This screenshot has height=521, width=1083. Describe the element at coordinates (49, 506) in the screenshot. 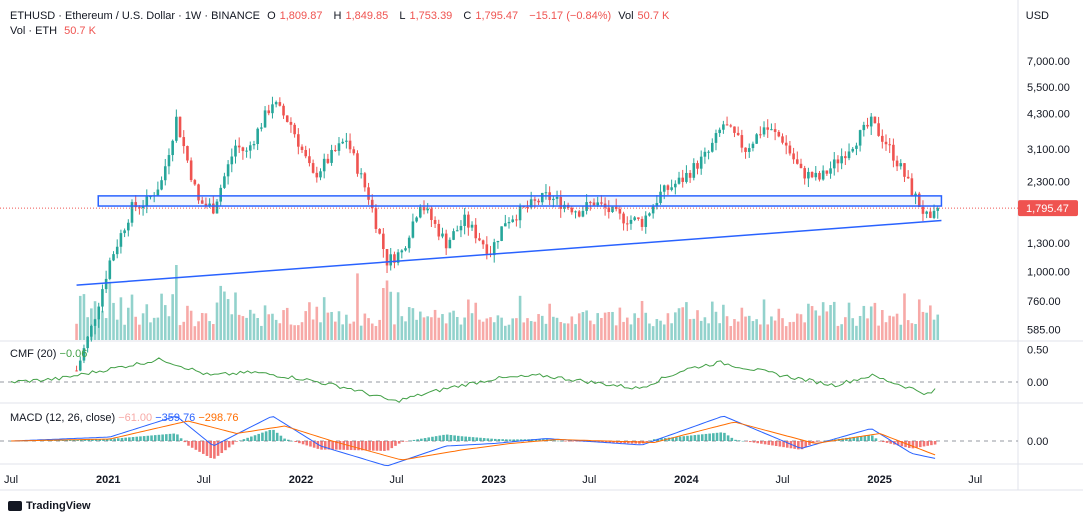

I see `tradingview-brand: TradingView` at that location.